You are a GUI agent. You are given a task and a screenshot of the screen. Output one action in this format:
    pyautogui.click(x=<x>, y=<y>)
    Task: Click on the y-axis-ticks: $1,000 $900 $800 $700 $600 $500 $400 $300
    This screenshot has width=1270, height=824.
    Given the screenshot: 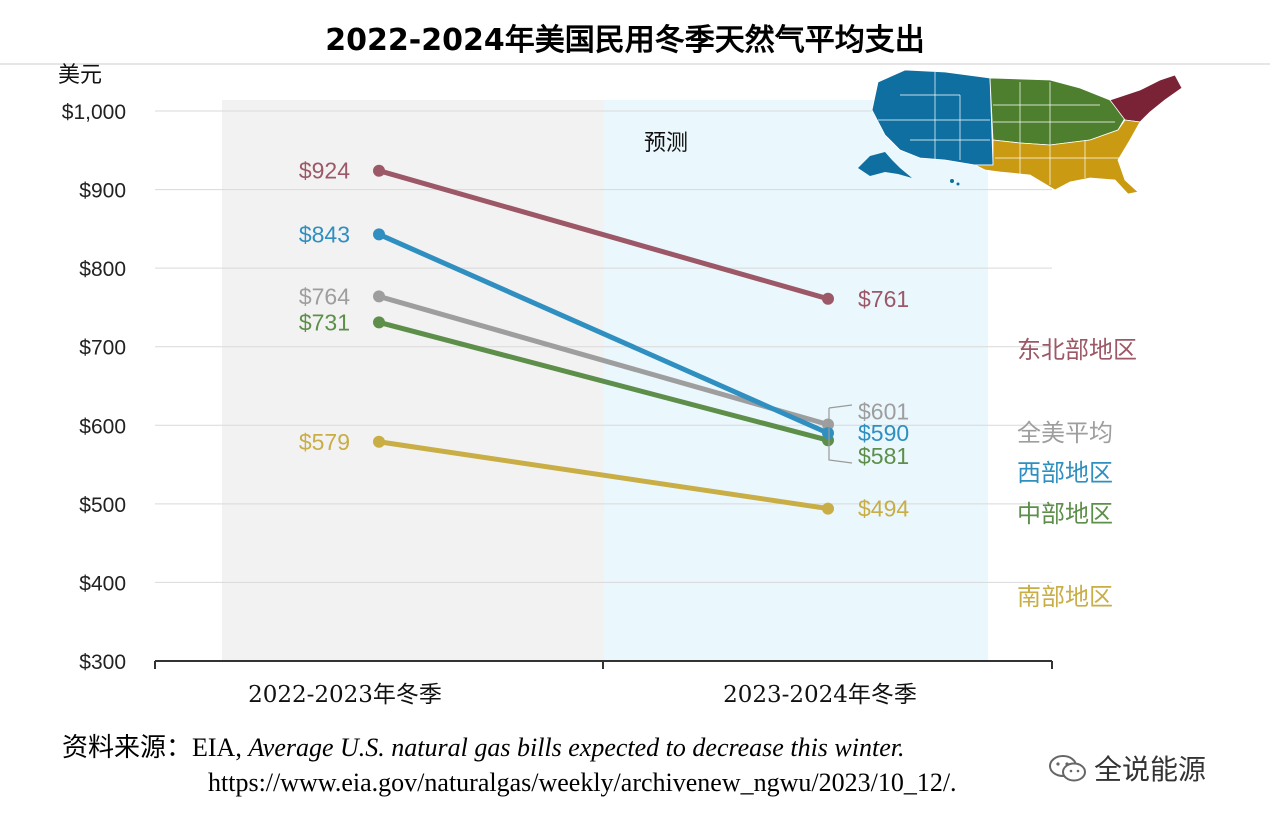 What is the action you would take?
    pyautogui.click(x=94, y=387)
    